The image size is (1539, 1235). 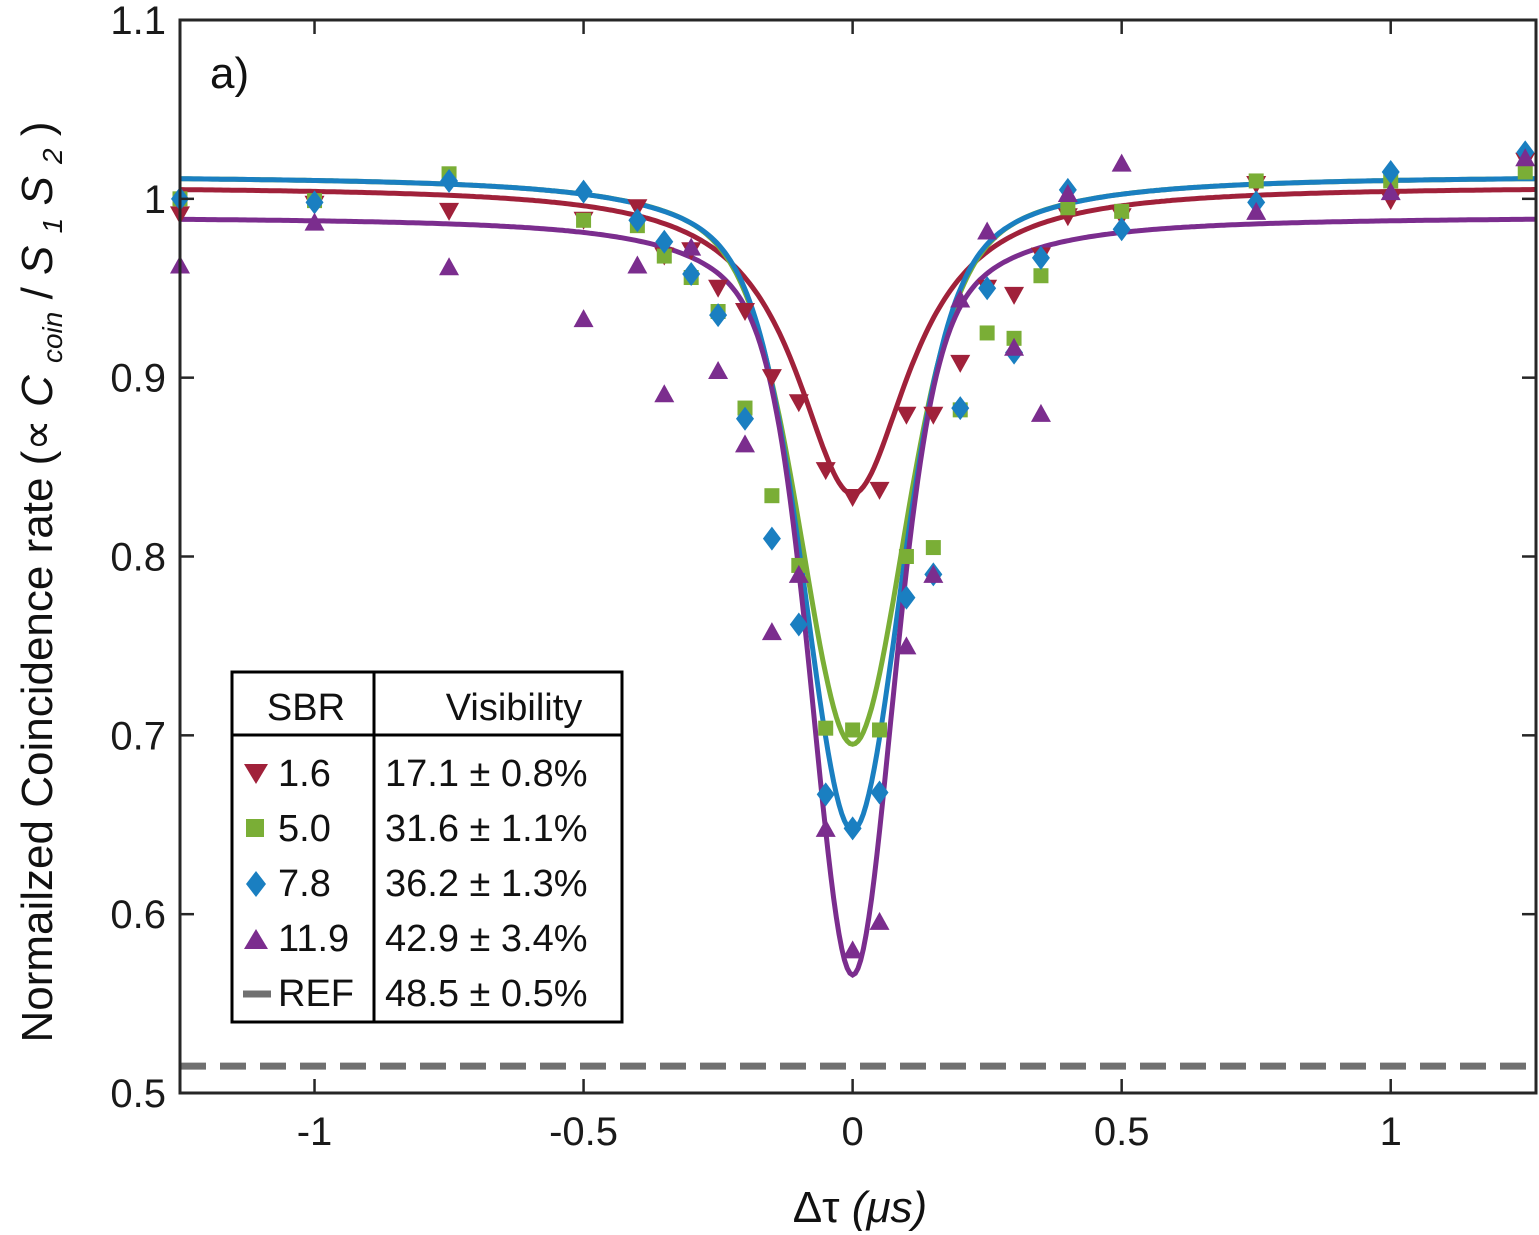 I want to click on triangle-up-icon, so click(x=256, y=939).